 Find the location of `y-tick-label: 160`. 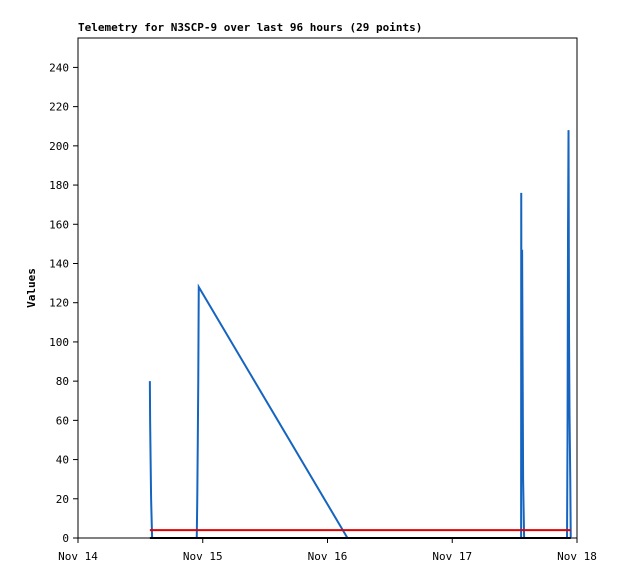

y-tick-label: 160 is located at coordinates (59, 224).